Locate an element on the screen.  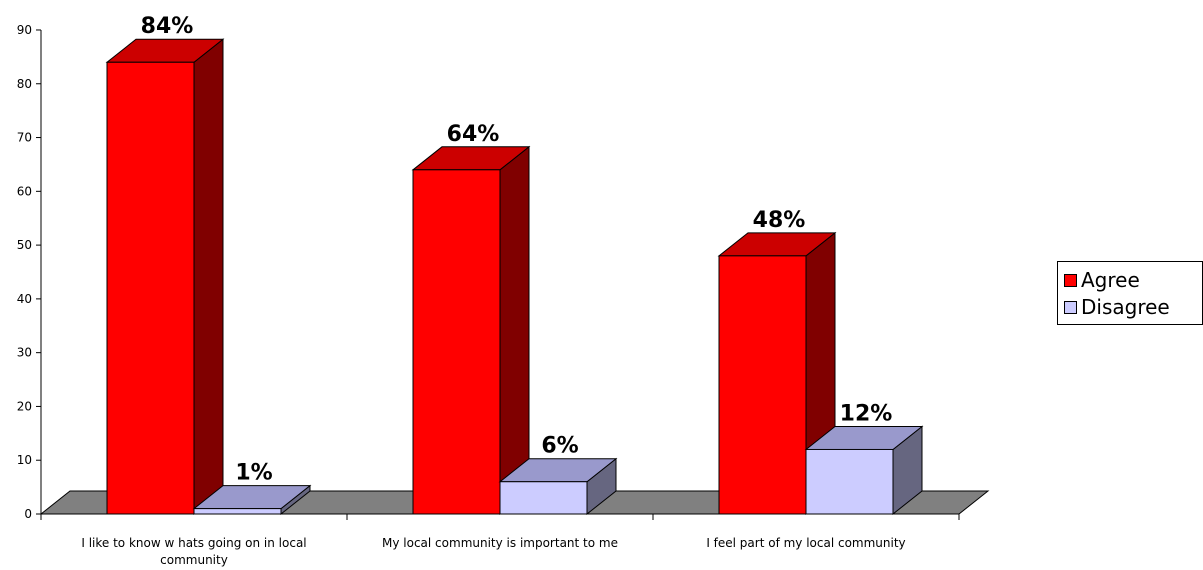
data-label: 6% is located at coordinates (559, 446).